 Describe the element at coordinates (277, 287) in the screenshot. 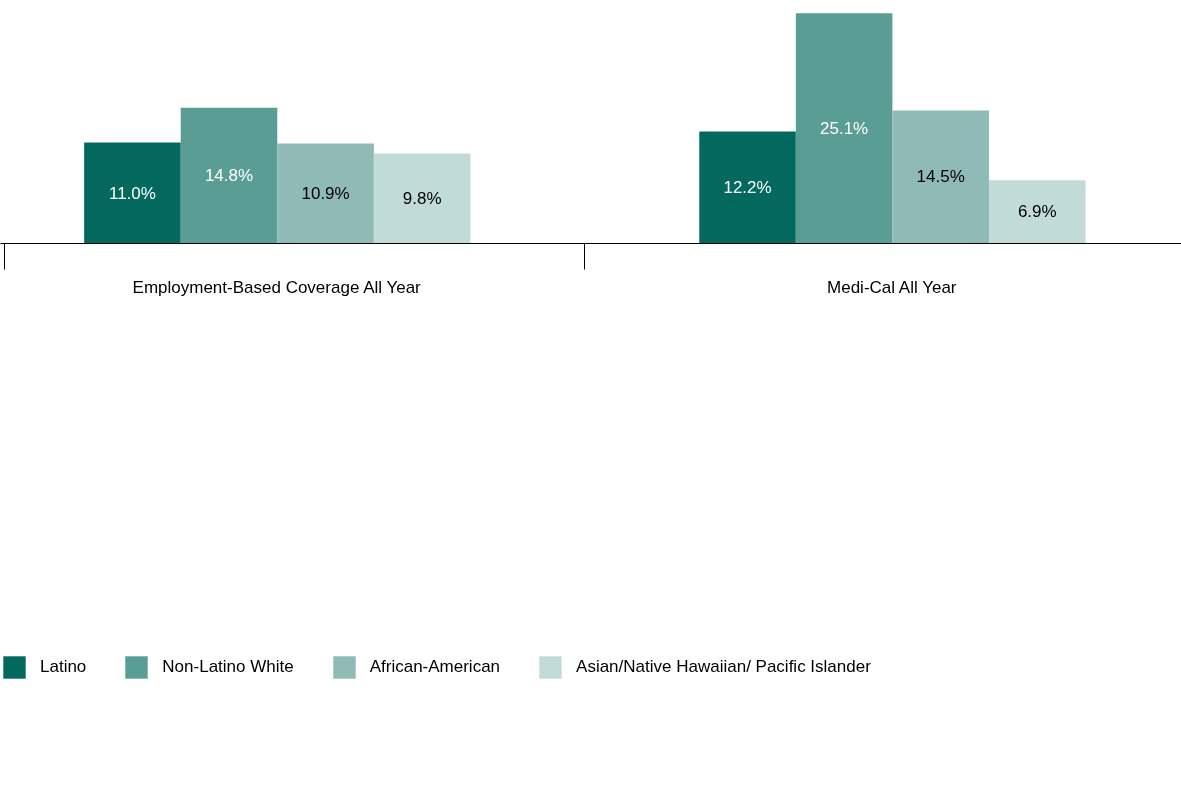

I see `x-tick-label: Employment-Based Coverage All Year` at that location.